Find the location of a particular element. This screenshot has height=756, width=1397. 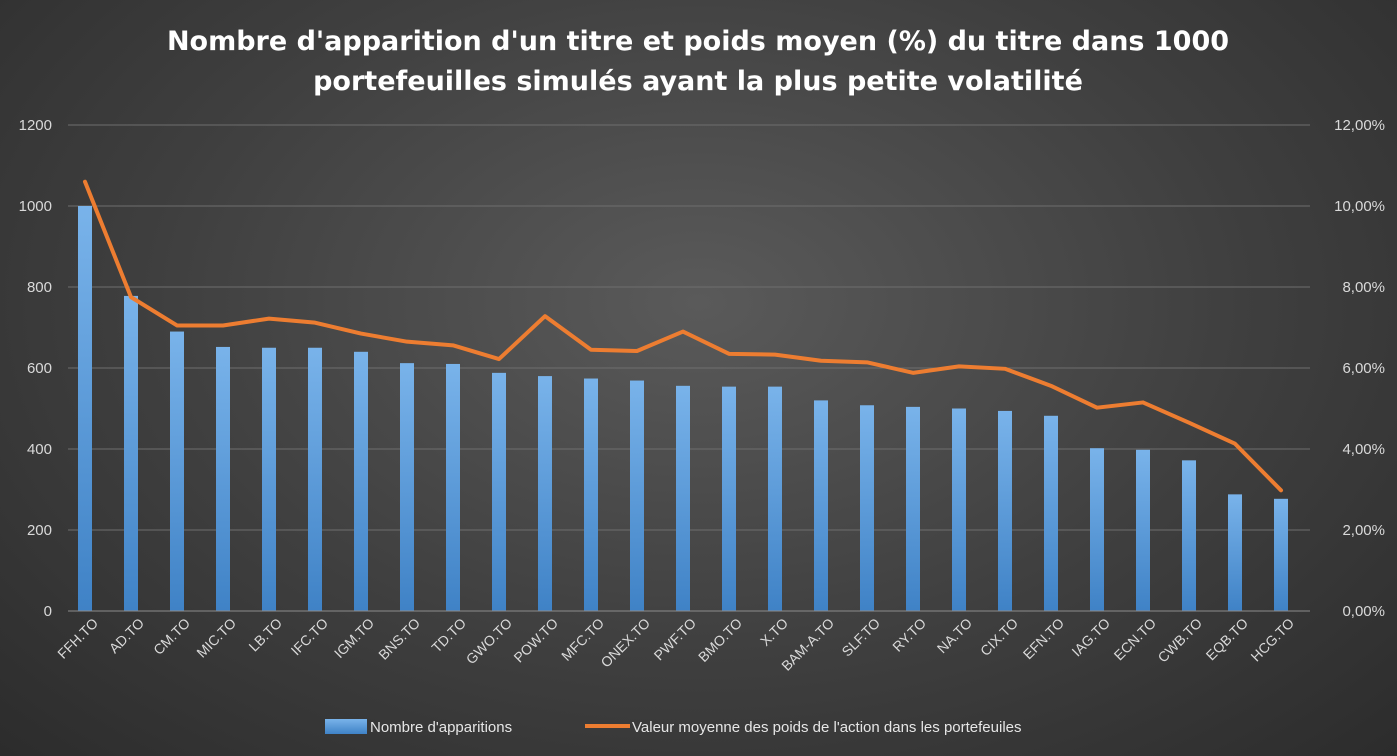

category-label: IFC.TO is located at coordinates (310, 637).